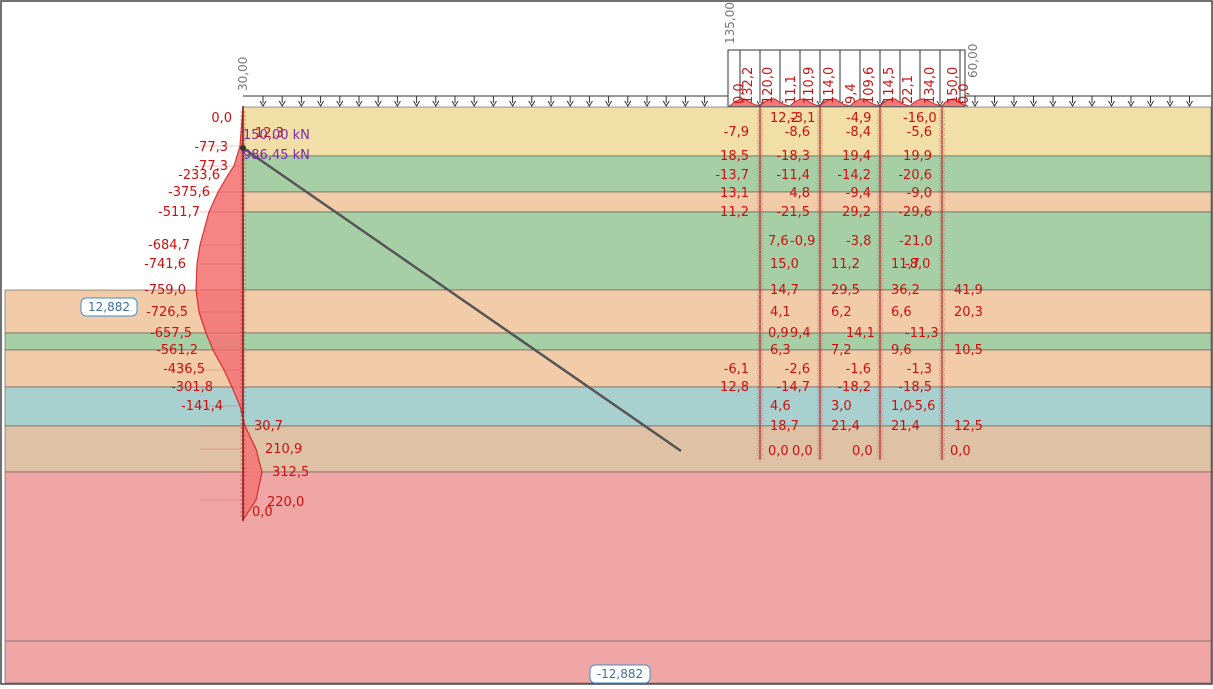  I want to click on pile-value-label: 0,0, so click(862, 451).